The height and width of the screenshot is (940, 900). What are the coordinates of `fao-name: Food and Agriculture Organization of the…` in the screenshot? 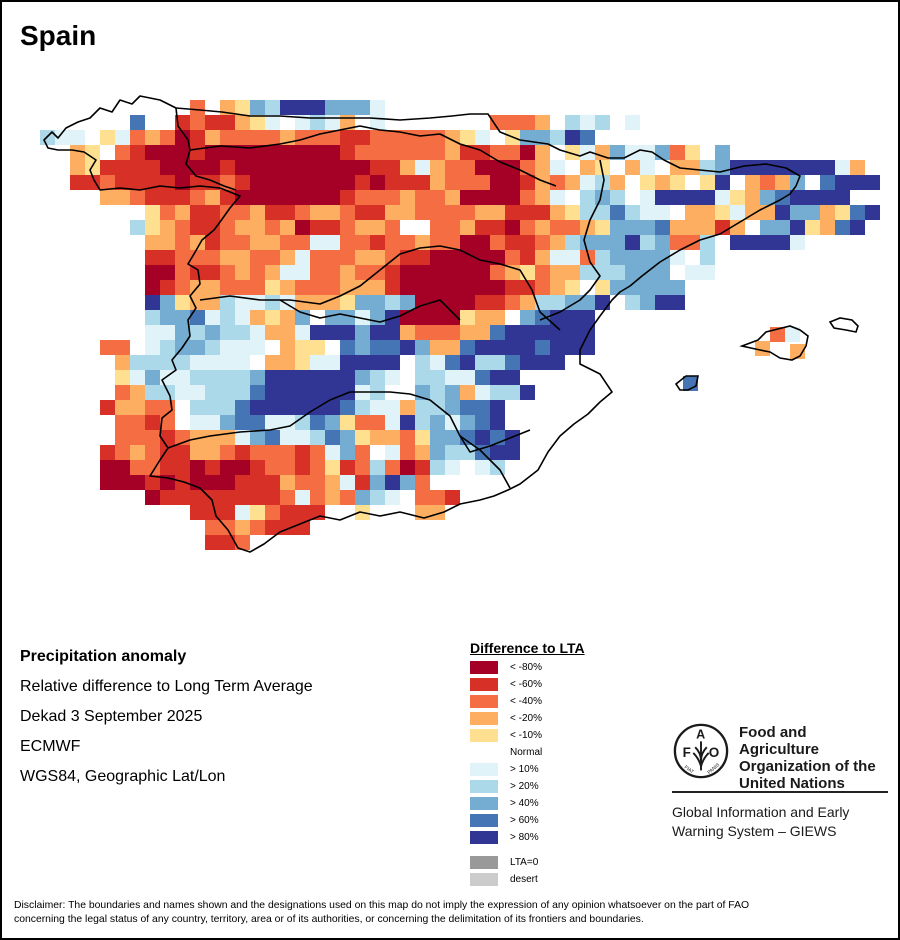 It's located at (813, 758).